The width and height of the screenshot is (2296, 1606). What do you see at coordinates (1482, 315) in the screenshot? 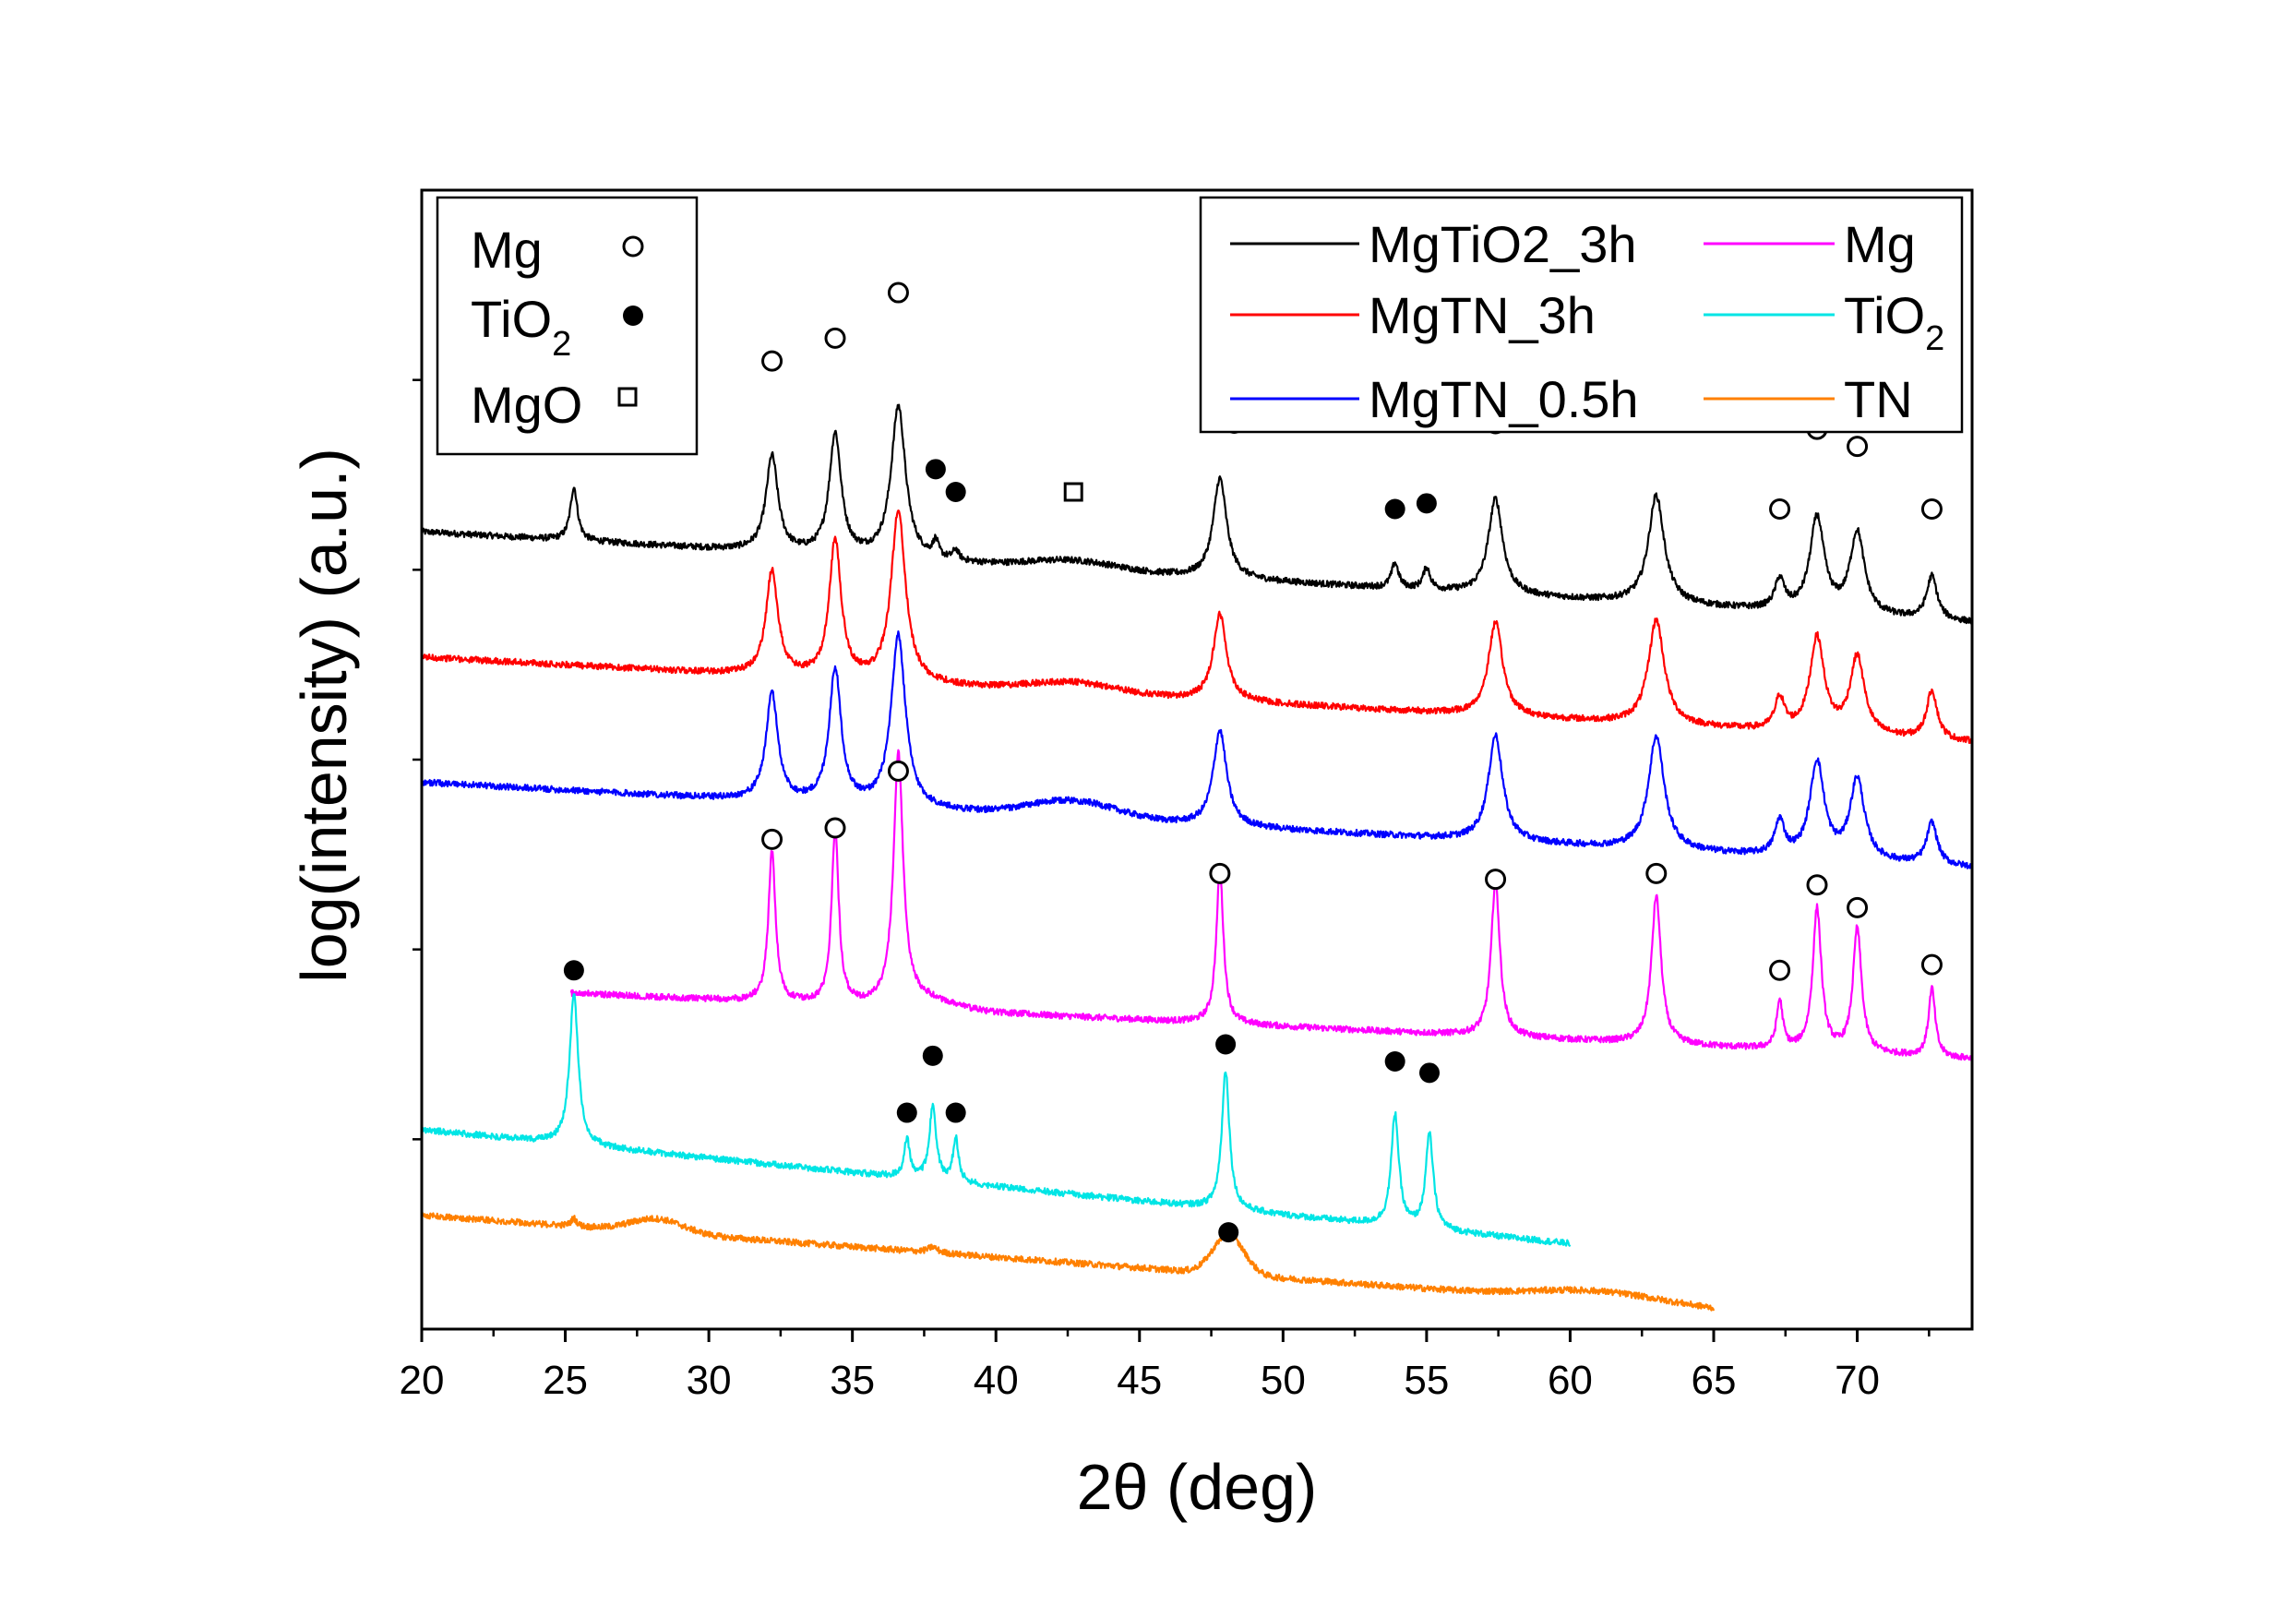
I see `legend-label: MgTN_3h` at bounding box center [1482, 315].